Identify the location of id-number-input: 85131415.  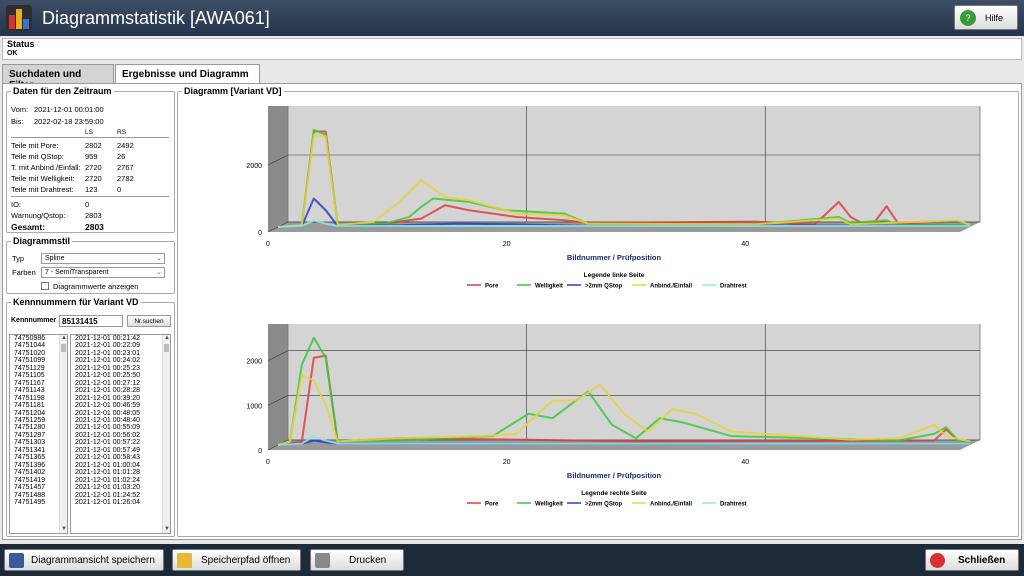
(91, 321).